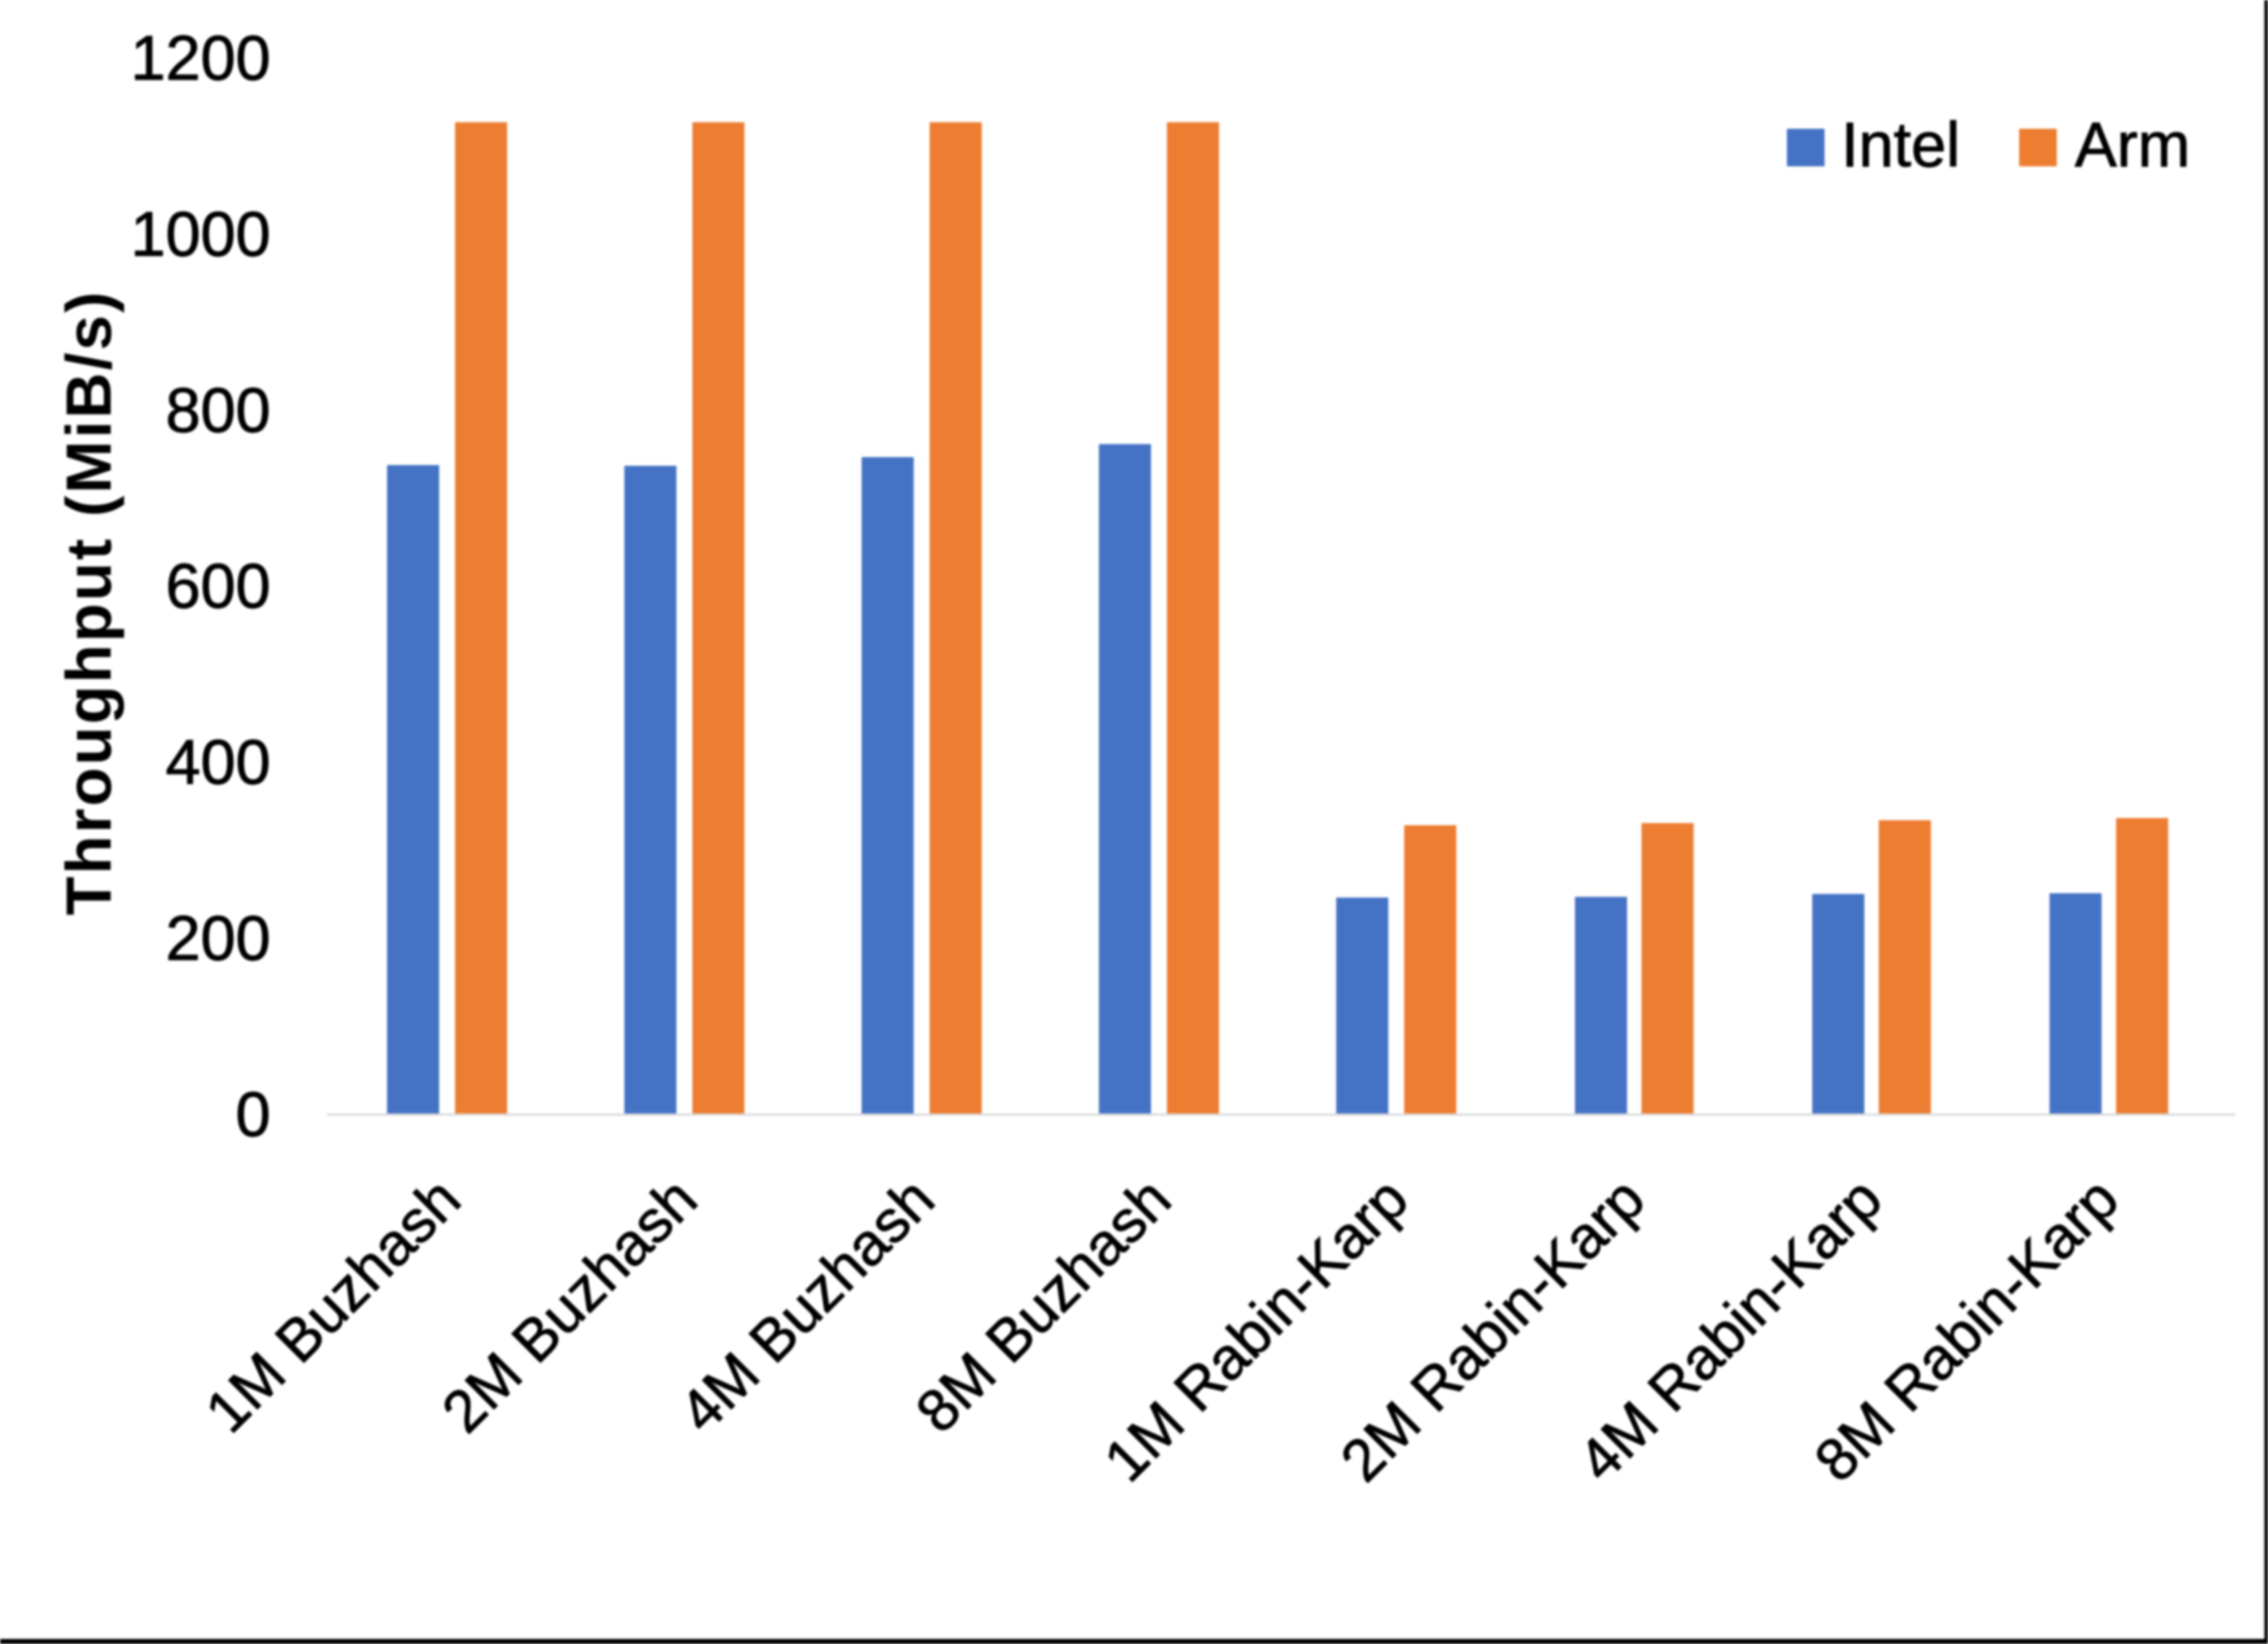 Image resolution: width=2268 pixels, height=1644 pixels. Describe the element at coordinates (2132, 145) in the screenshot. I see `svg-text: Arm` at that location.